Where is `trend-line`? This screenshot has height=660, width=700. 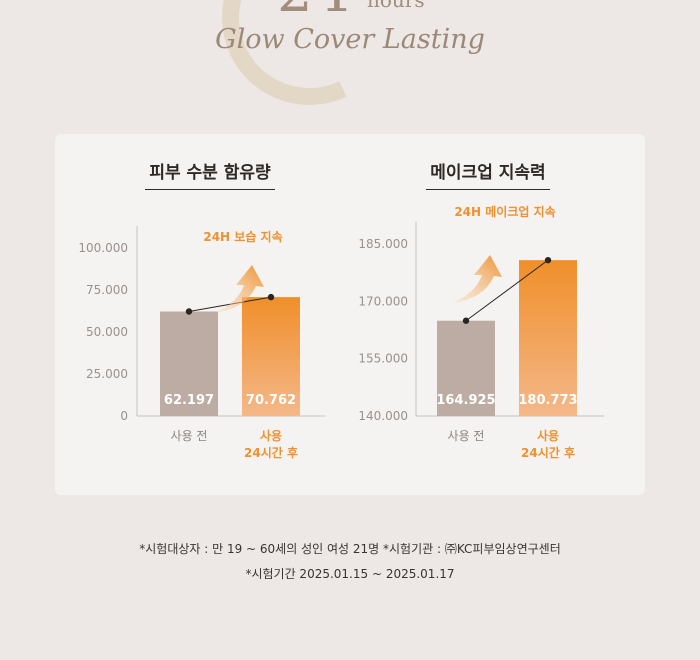 trend-line is located at coordinates (507, 290).